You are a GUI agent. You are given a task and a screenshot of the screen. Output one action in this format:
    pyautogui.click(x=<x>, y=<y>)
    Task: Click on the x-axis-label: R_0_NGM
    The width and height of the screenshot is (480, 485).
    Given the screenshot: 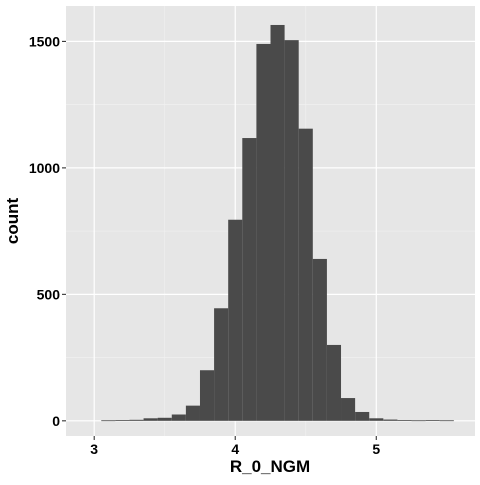 What is the action you would take?
    pyautogui.click(x=270, y=466)
    